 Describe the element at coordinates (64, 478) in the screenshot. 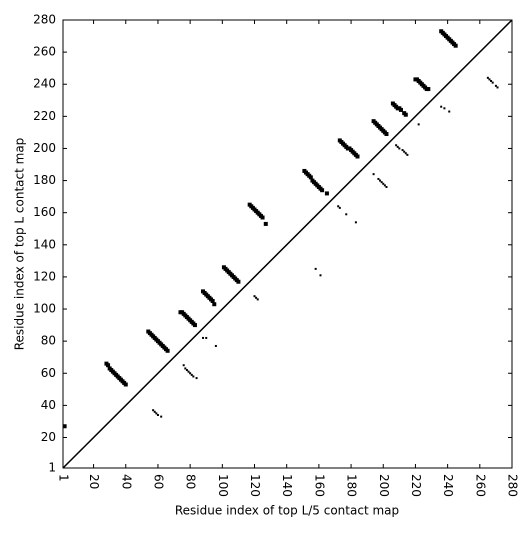

I see `x-tick-label: 1` at that location.